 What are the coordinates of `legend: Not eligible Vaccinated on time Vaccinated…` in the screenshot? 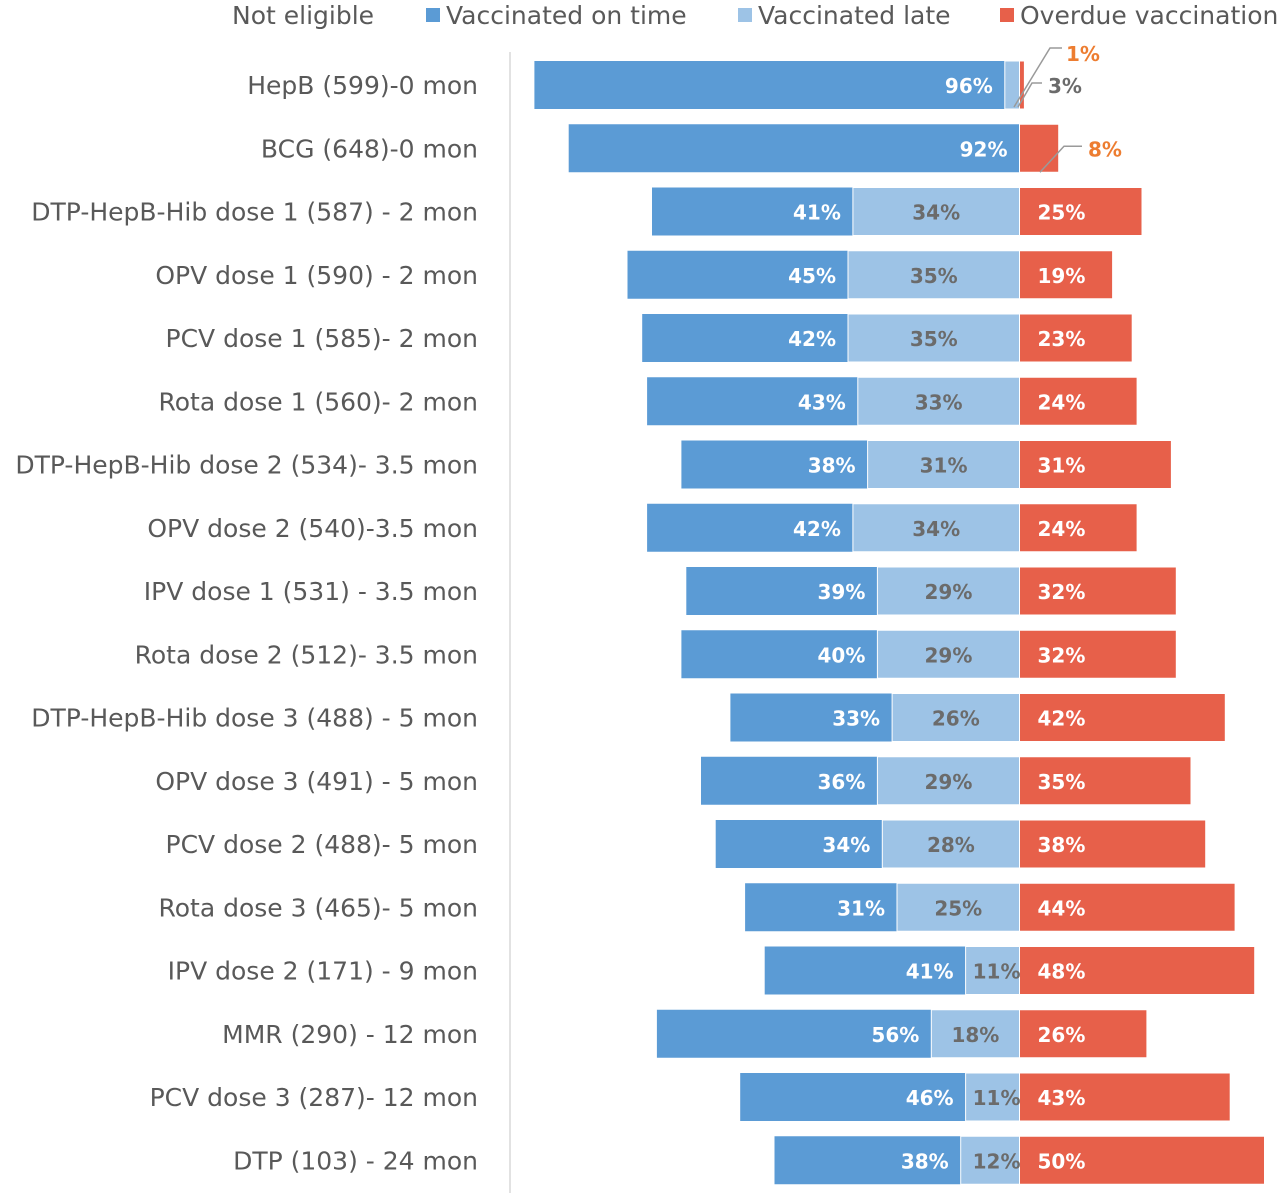 It's located at (755, 15).